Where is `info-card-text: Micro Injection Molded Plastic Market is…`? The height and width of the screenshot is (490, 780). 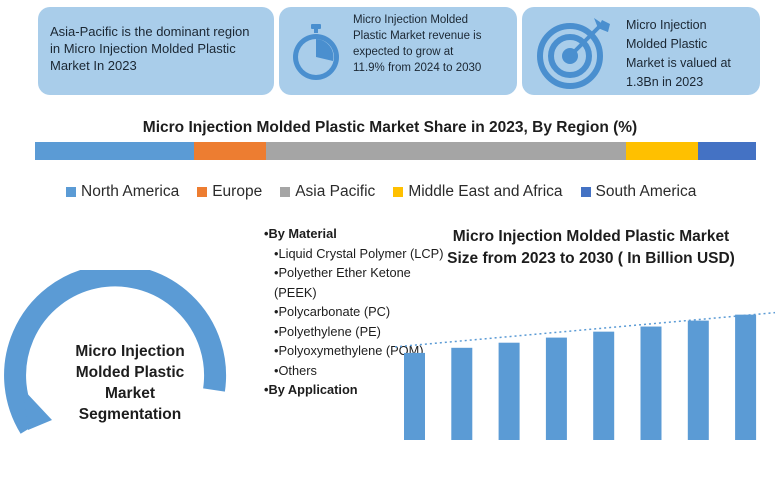 info-card-text: Micro Injection Molded Plastic Market is… is located at coordinates (678, 53).